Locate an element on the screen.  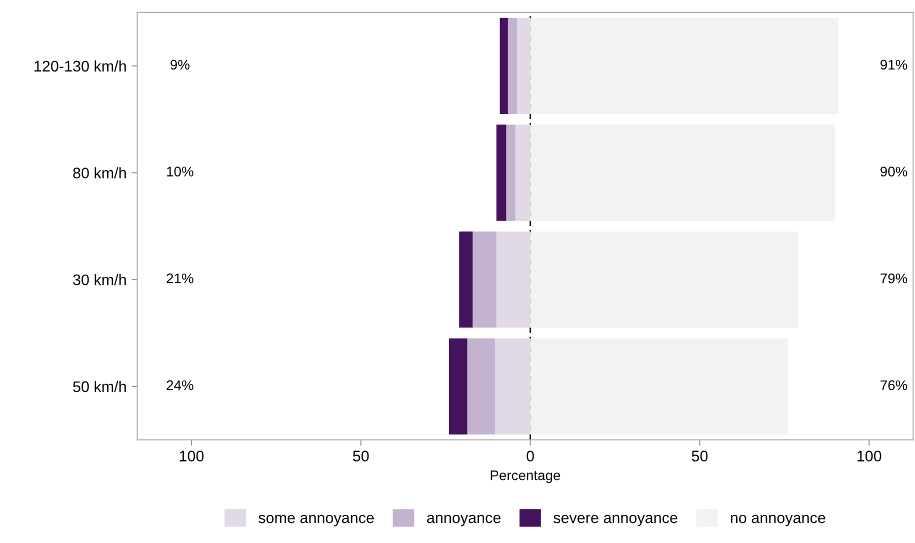
annotation: 9% is located at coordinates (180, 65).